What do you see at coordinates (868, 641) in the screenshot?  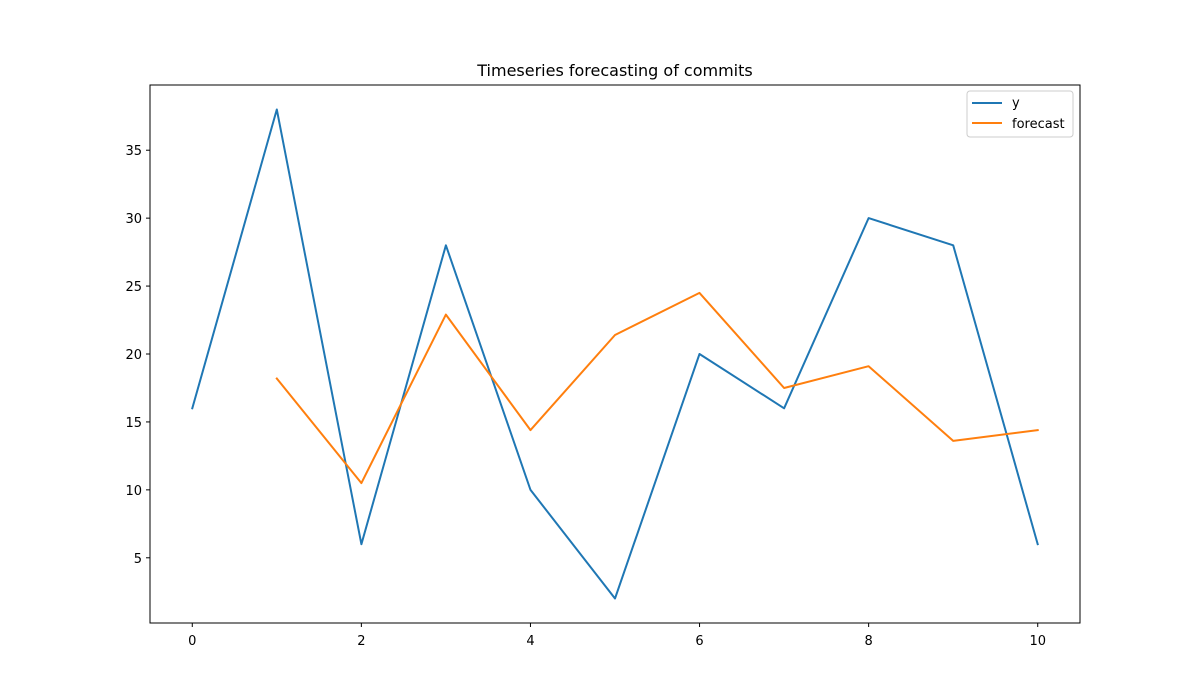 I see `x-tick-label: 8` at bounding box center [868, 641].